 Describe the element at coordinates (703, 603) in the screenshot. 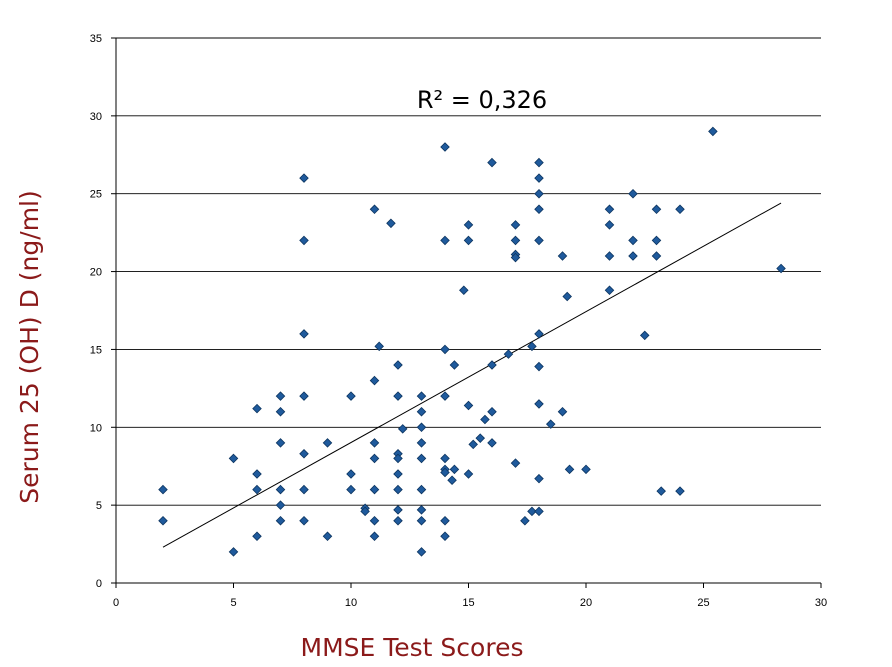

I see `x-tick-label: 25` at that location.